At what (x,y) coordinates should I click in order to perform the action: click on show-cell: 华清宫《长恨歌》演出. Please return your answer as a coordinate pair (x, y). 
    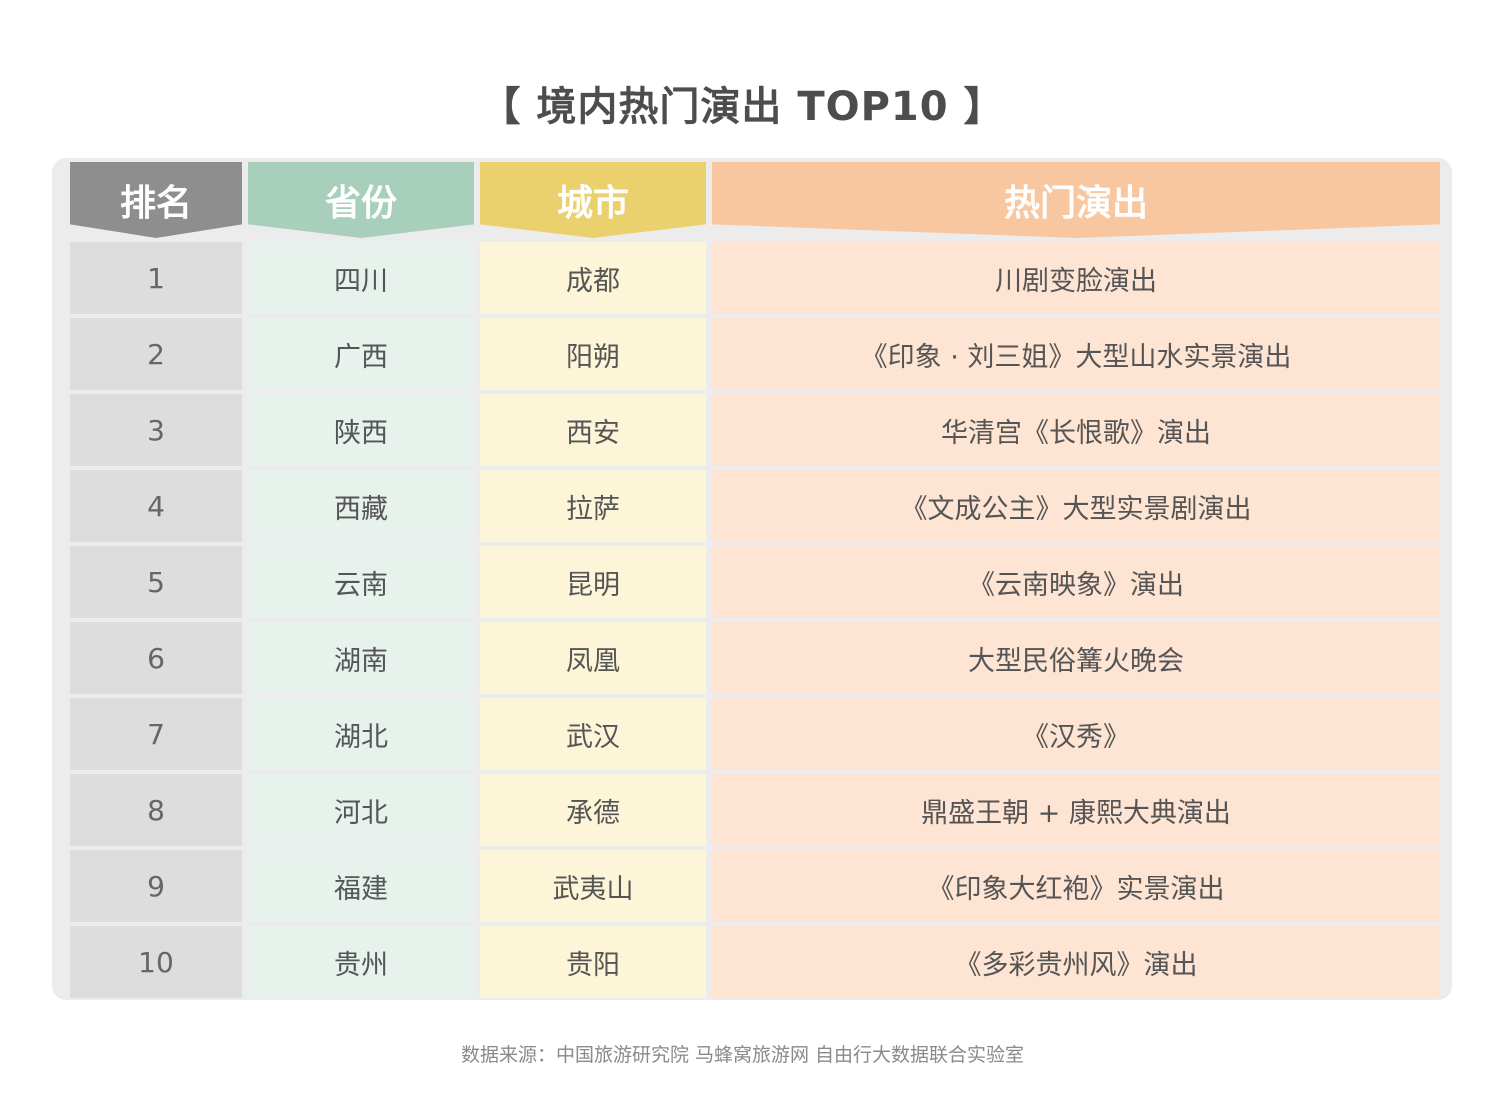
    Looking at the image, I should click on (1076, 430).